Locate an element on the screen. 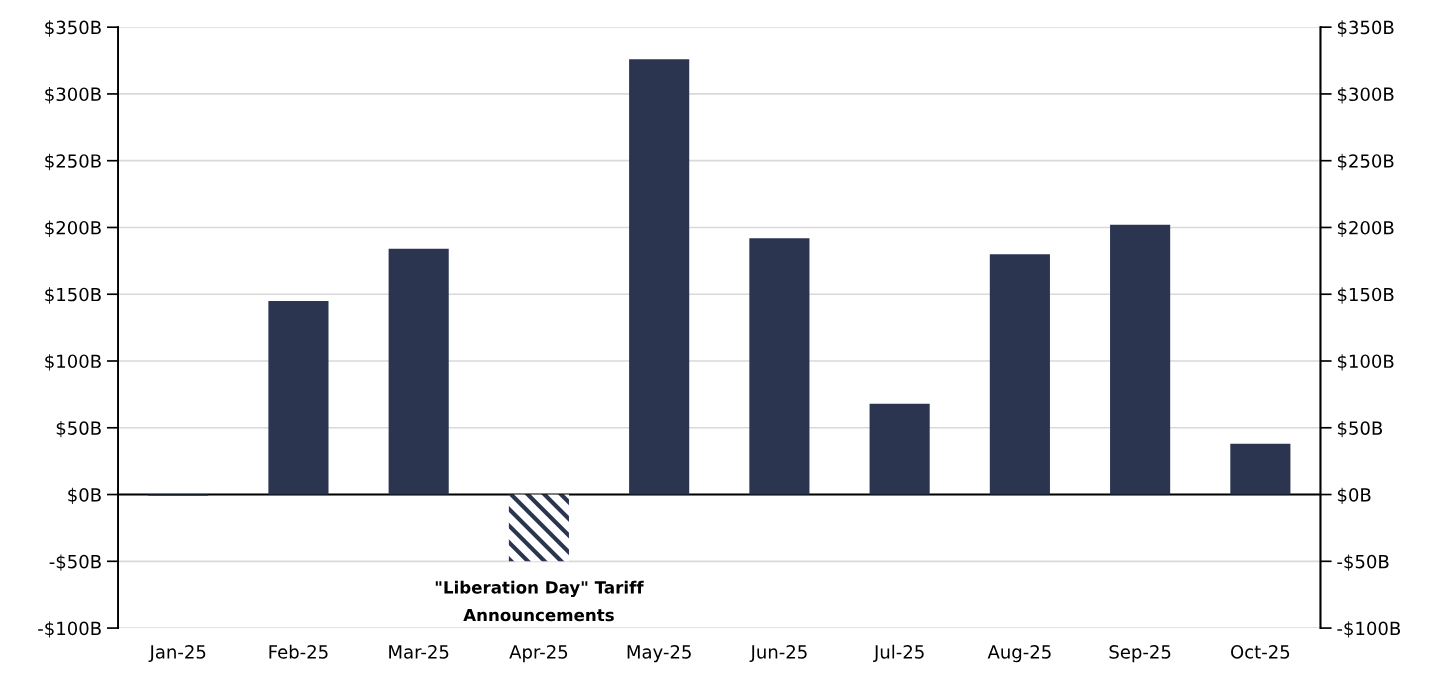 Image resolution: width=1440 pixels, height=679 pixels. y-tick-label: $300B is located at coordinates (73, 95).